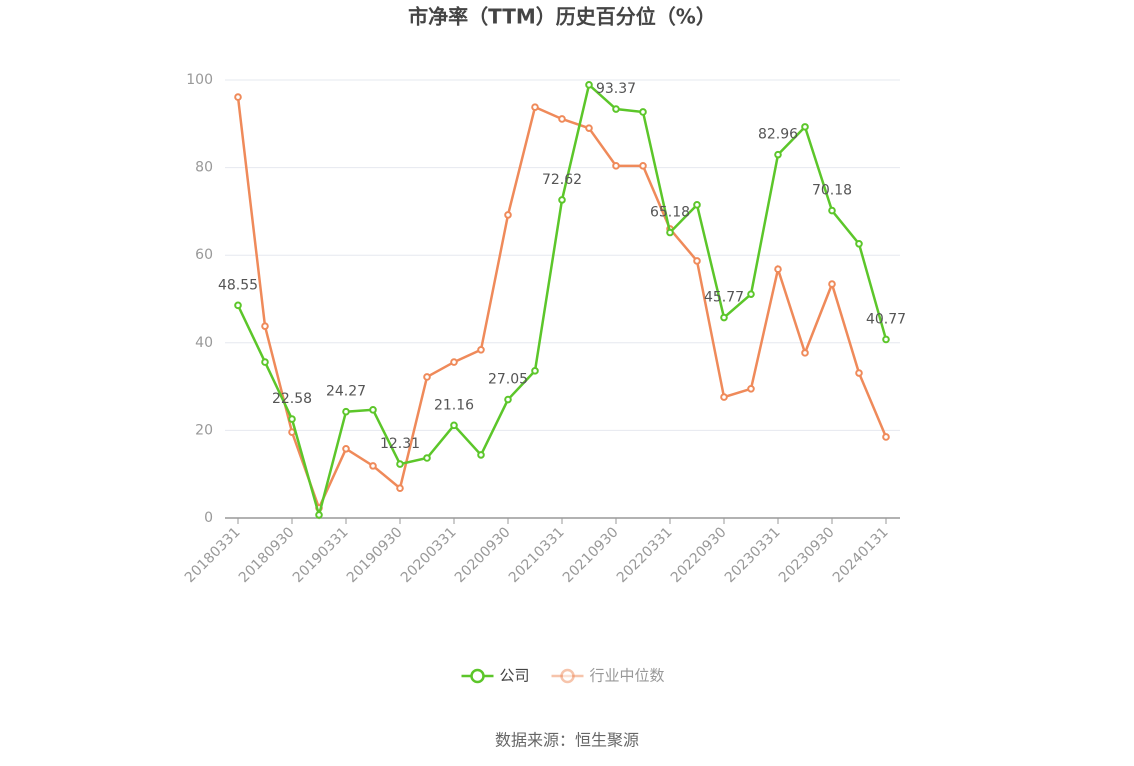  What do you see at coordinates (321, 555) in the screenshot?
I see `x-tick-label: 20190331` at bounding box center [321, 555].